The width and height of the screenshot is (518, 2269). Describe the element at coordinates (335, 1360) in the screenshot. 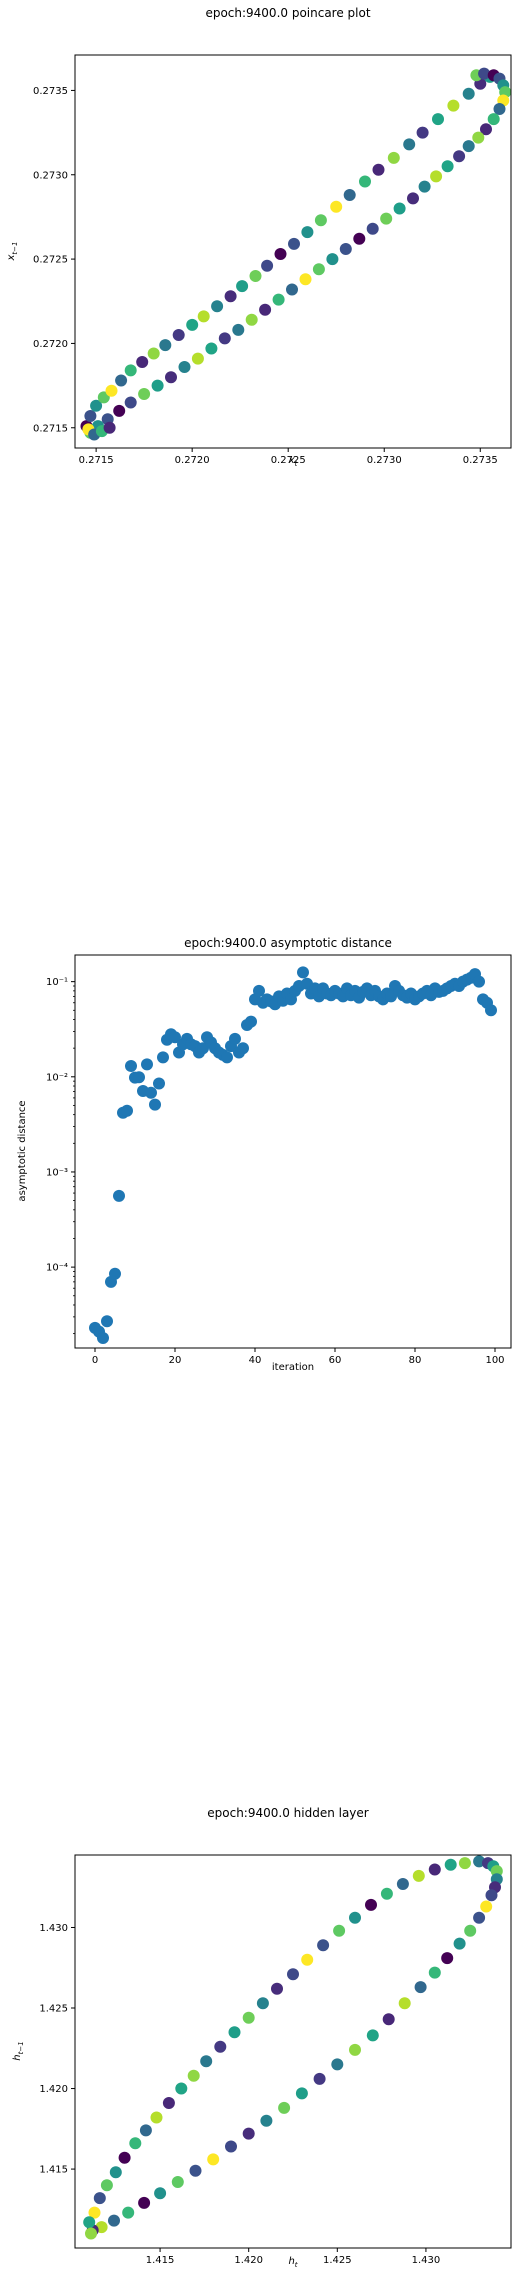

I see `distance-x-tick-label: 60` at that location.